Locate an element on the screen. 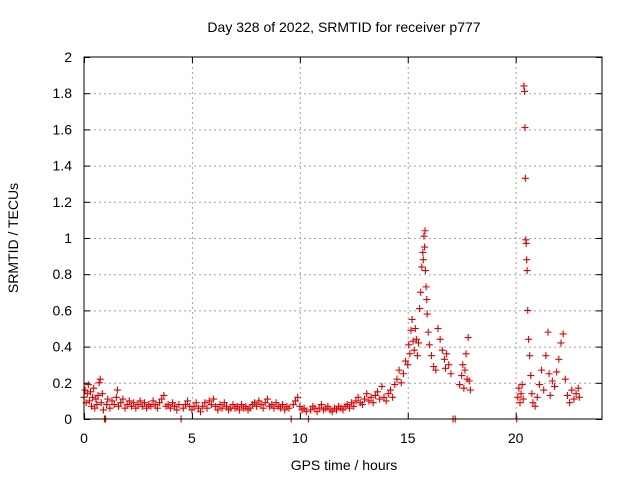 This screenshot has height=480, width=640. y-tick-label: 0.8 is located at coordinates (63, 274).